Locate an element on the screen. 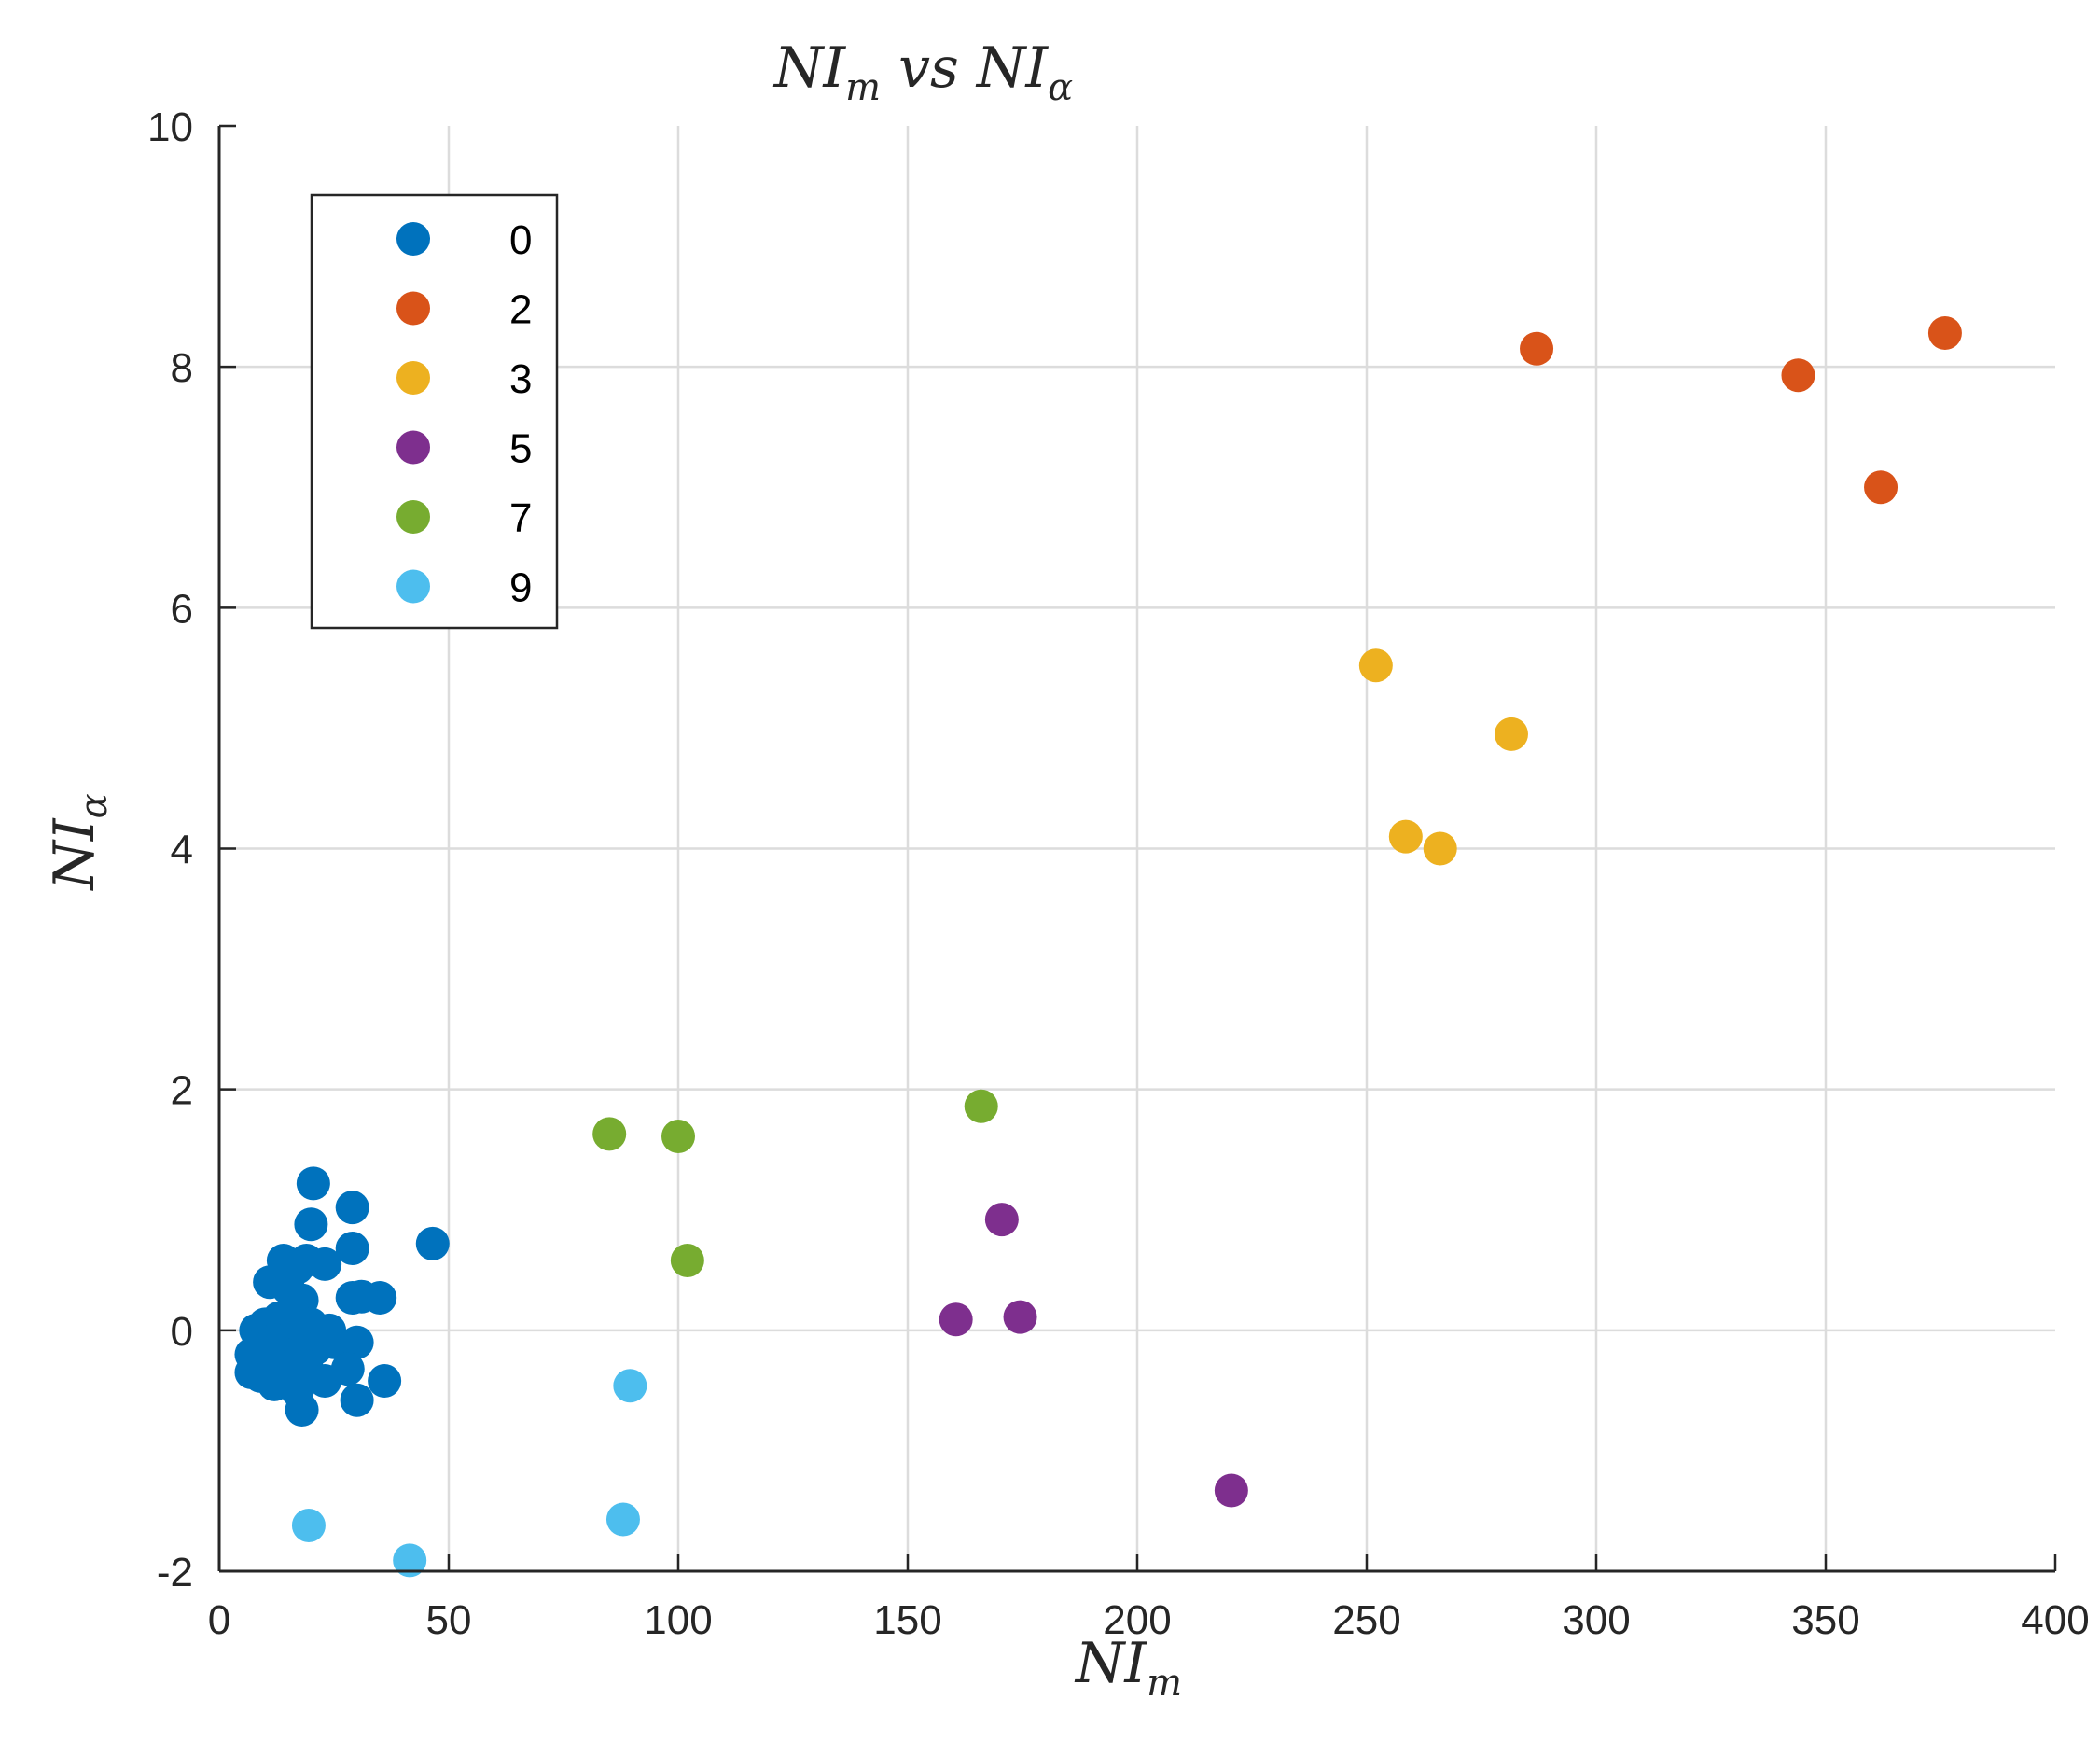 Image resolution: width=2100 pixels, height=1741 pixels. title-sub1: m is located at coordinates (863, 87).